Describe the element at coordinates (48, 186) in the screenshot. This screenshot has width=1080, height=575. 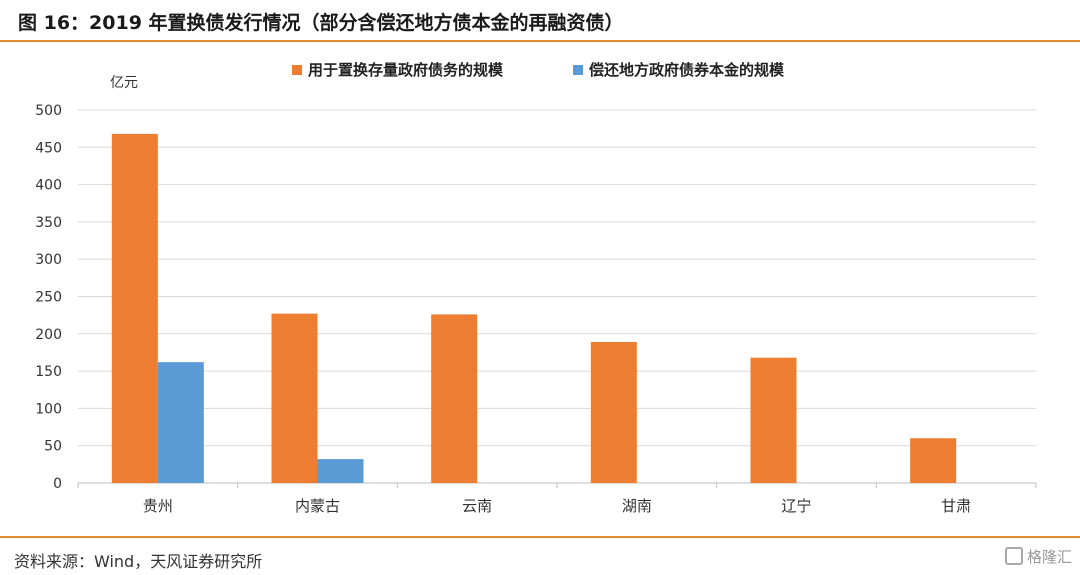
I see `y-tick-label: 400` at that location.